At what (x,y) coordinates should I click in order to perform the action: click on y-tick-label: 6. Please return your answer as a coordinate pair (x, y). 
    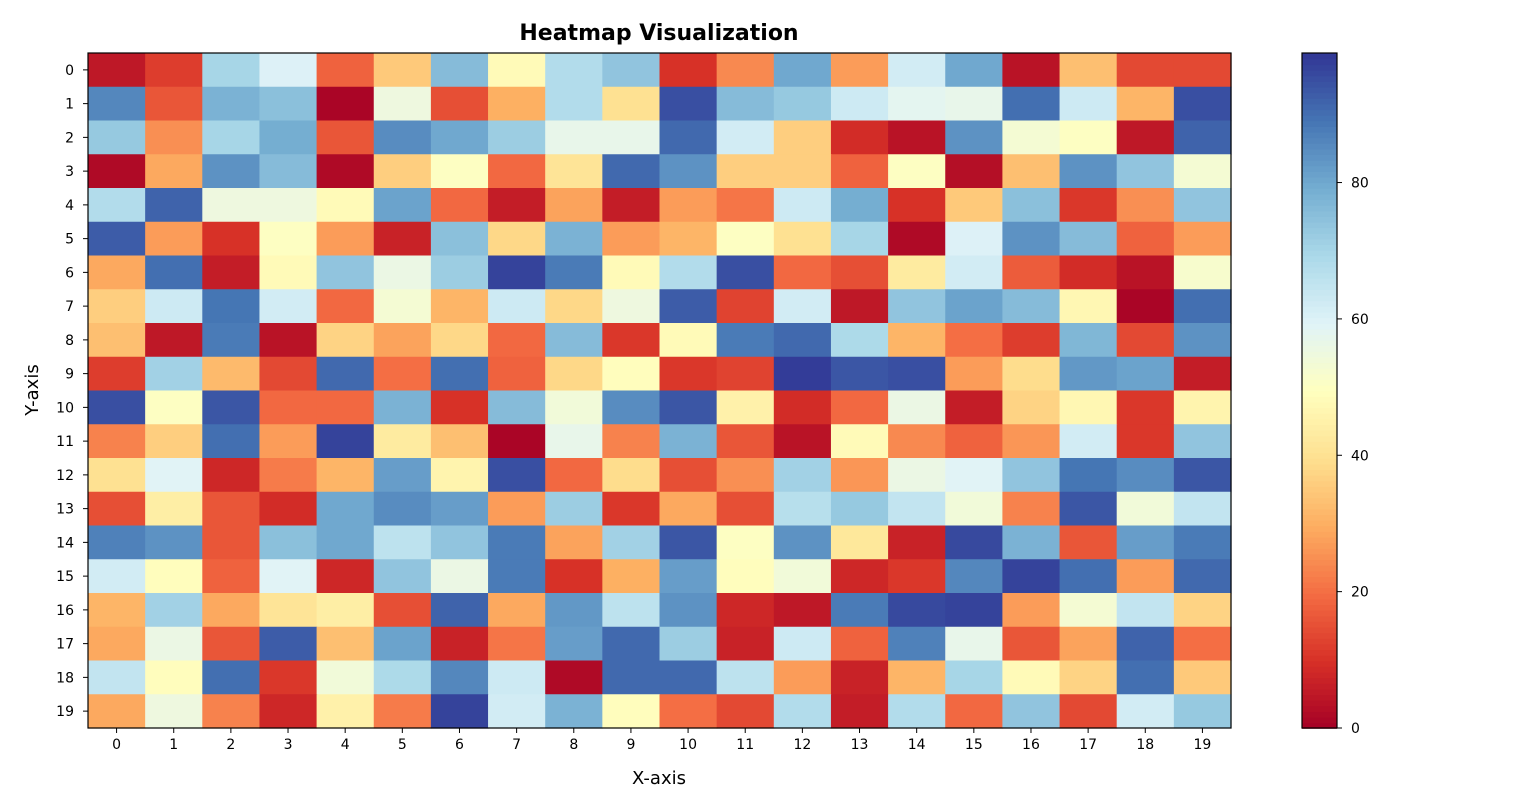
    Looking at the image, I should click on (69, 273).